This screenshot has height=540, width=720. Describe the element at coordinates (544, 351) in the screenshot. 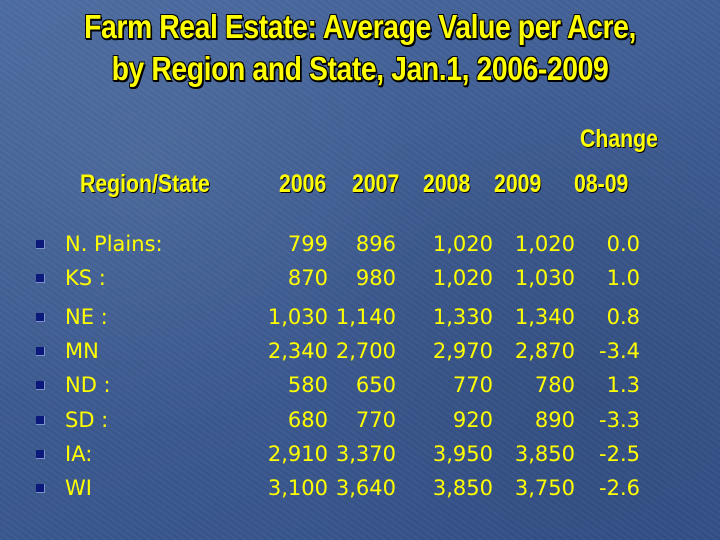

I see `value-2009: 2,870` at that location.